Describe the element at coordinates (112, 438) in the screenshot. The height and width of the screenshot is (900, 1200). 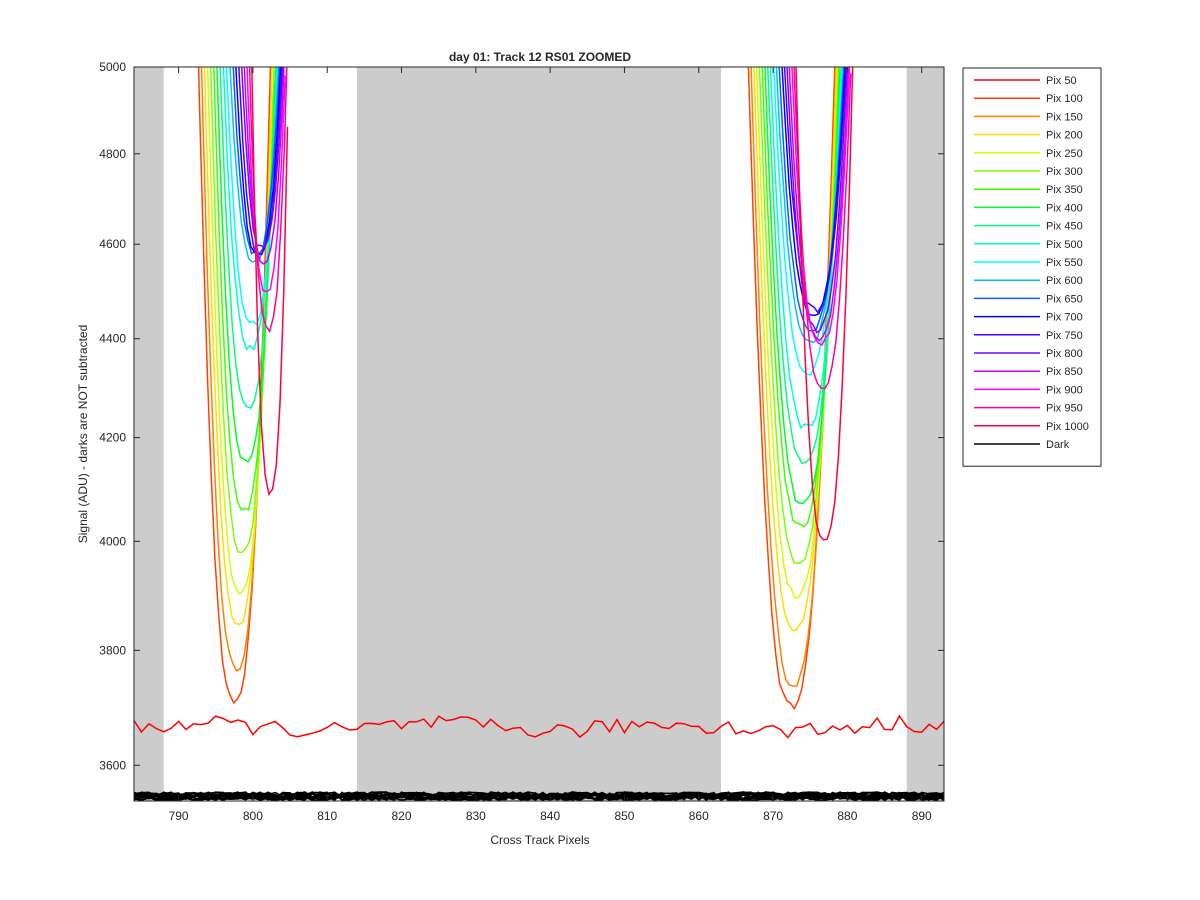
I see `y-tick-label: 4200` at that location.